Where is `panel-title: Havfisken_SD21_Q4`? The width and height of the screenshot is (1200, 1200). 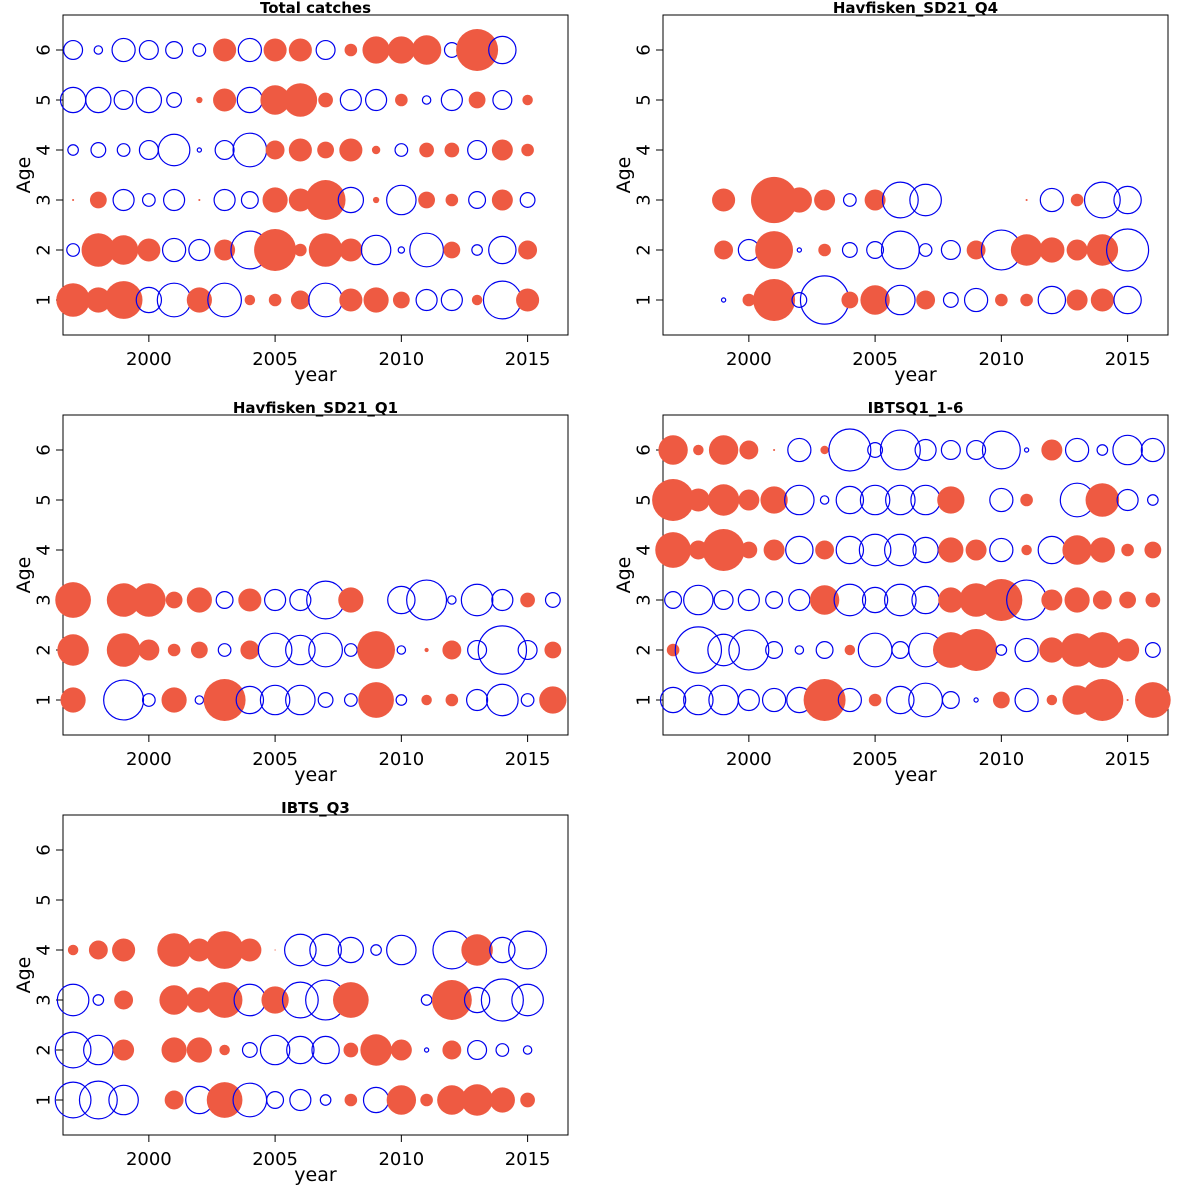 panel-title: Havfisken_SD21_Q4 is located at coordinates (915, 8).